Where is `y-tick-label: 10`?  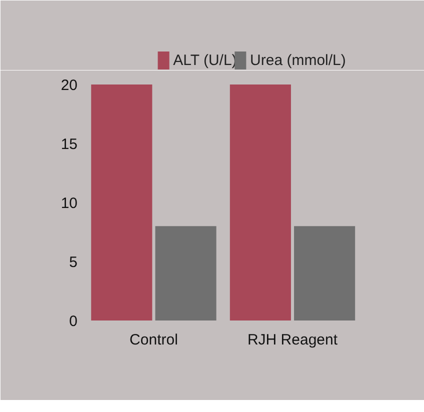 y-tick-label: 10 is located at coordinates (69, 203).